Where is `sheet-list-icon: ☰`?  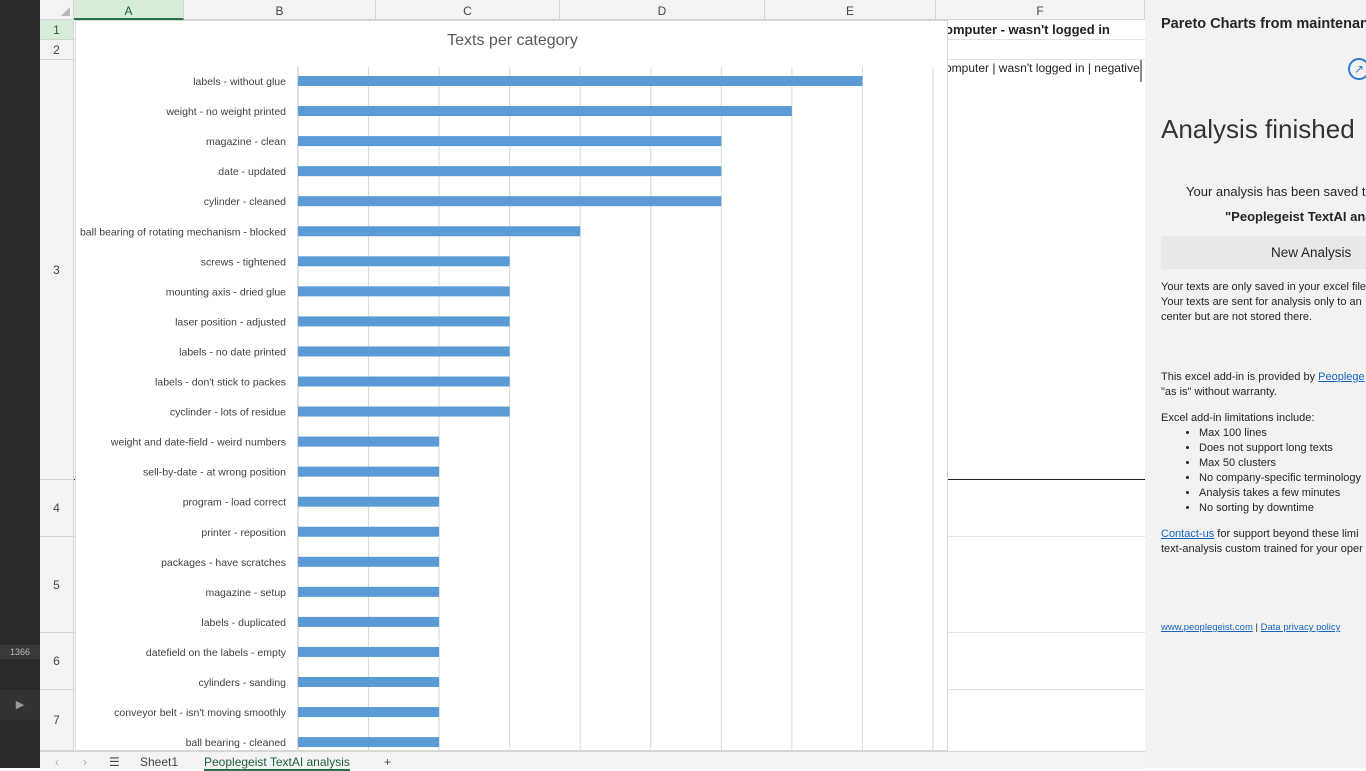 sheet-list-icon: ☰ is located at coordinates (114, 762).